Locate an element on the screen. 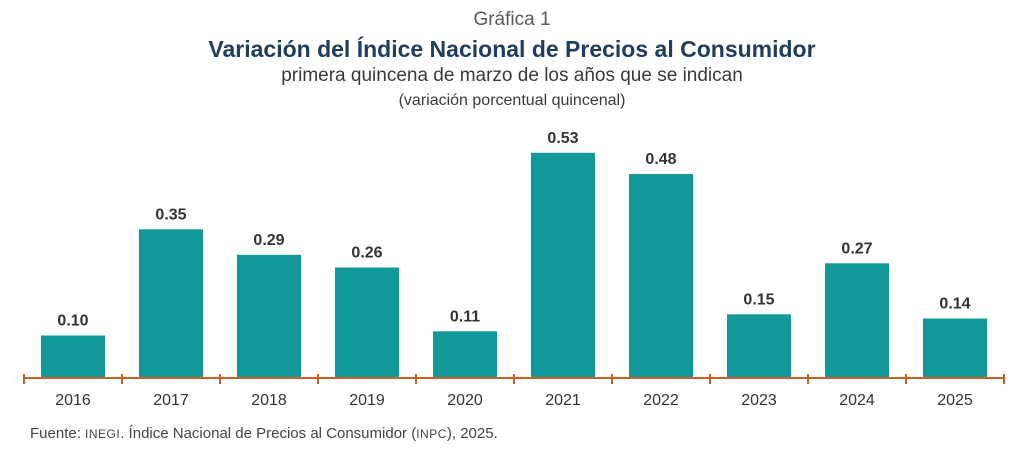  data-label-2020: 0.11 is located at coordinates (465, 316).